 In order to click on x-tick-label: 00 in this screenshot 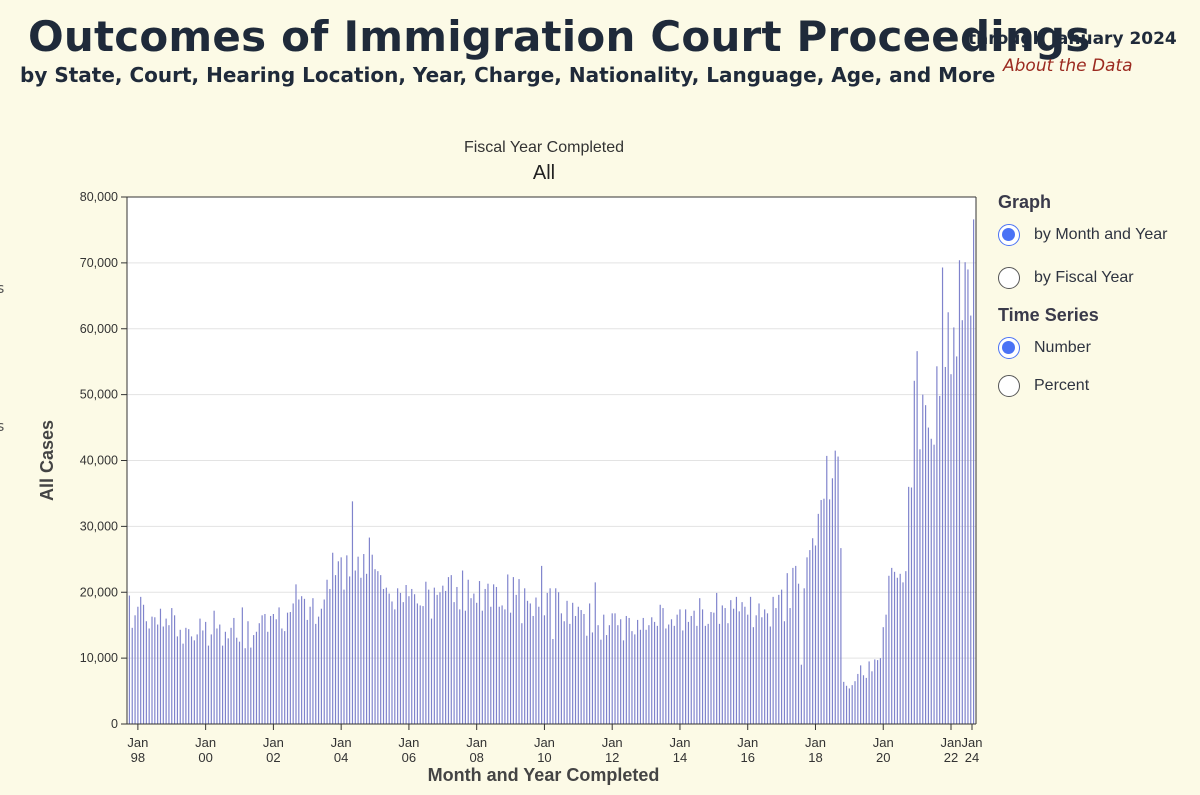, I will do `click(205, 757)`.